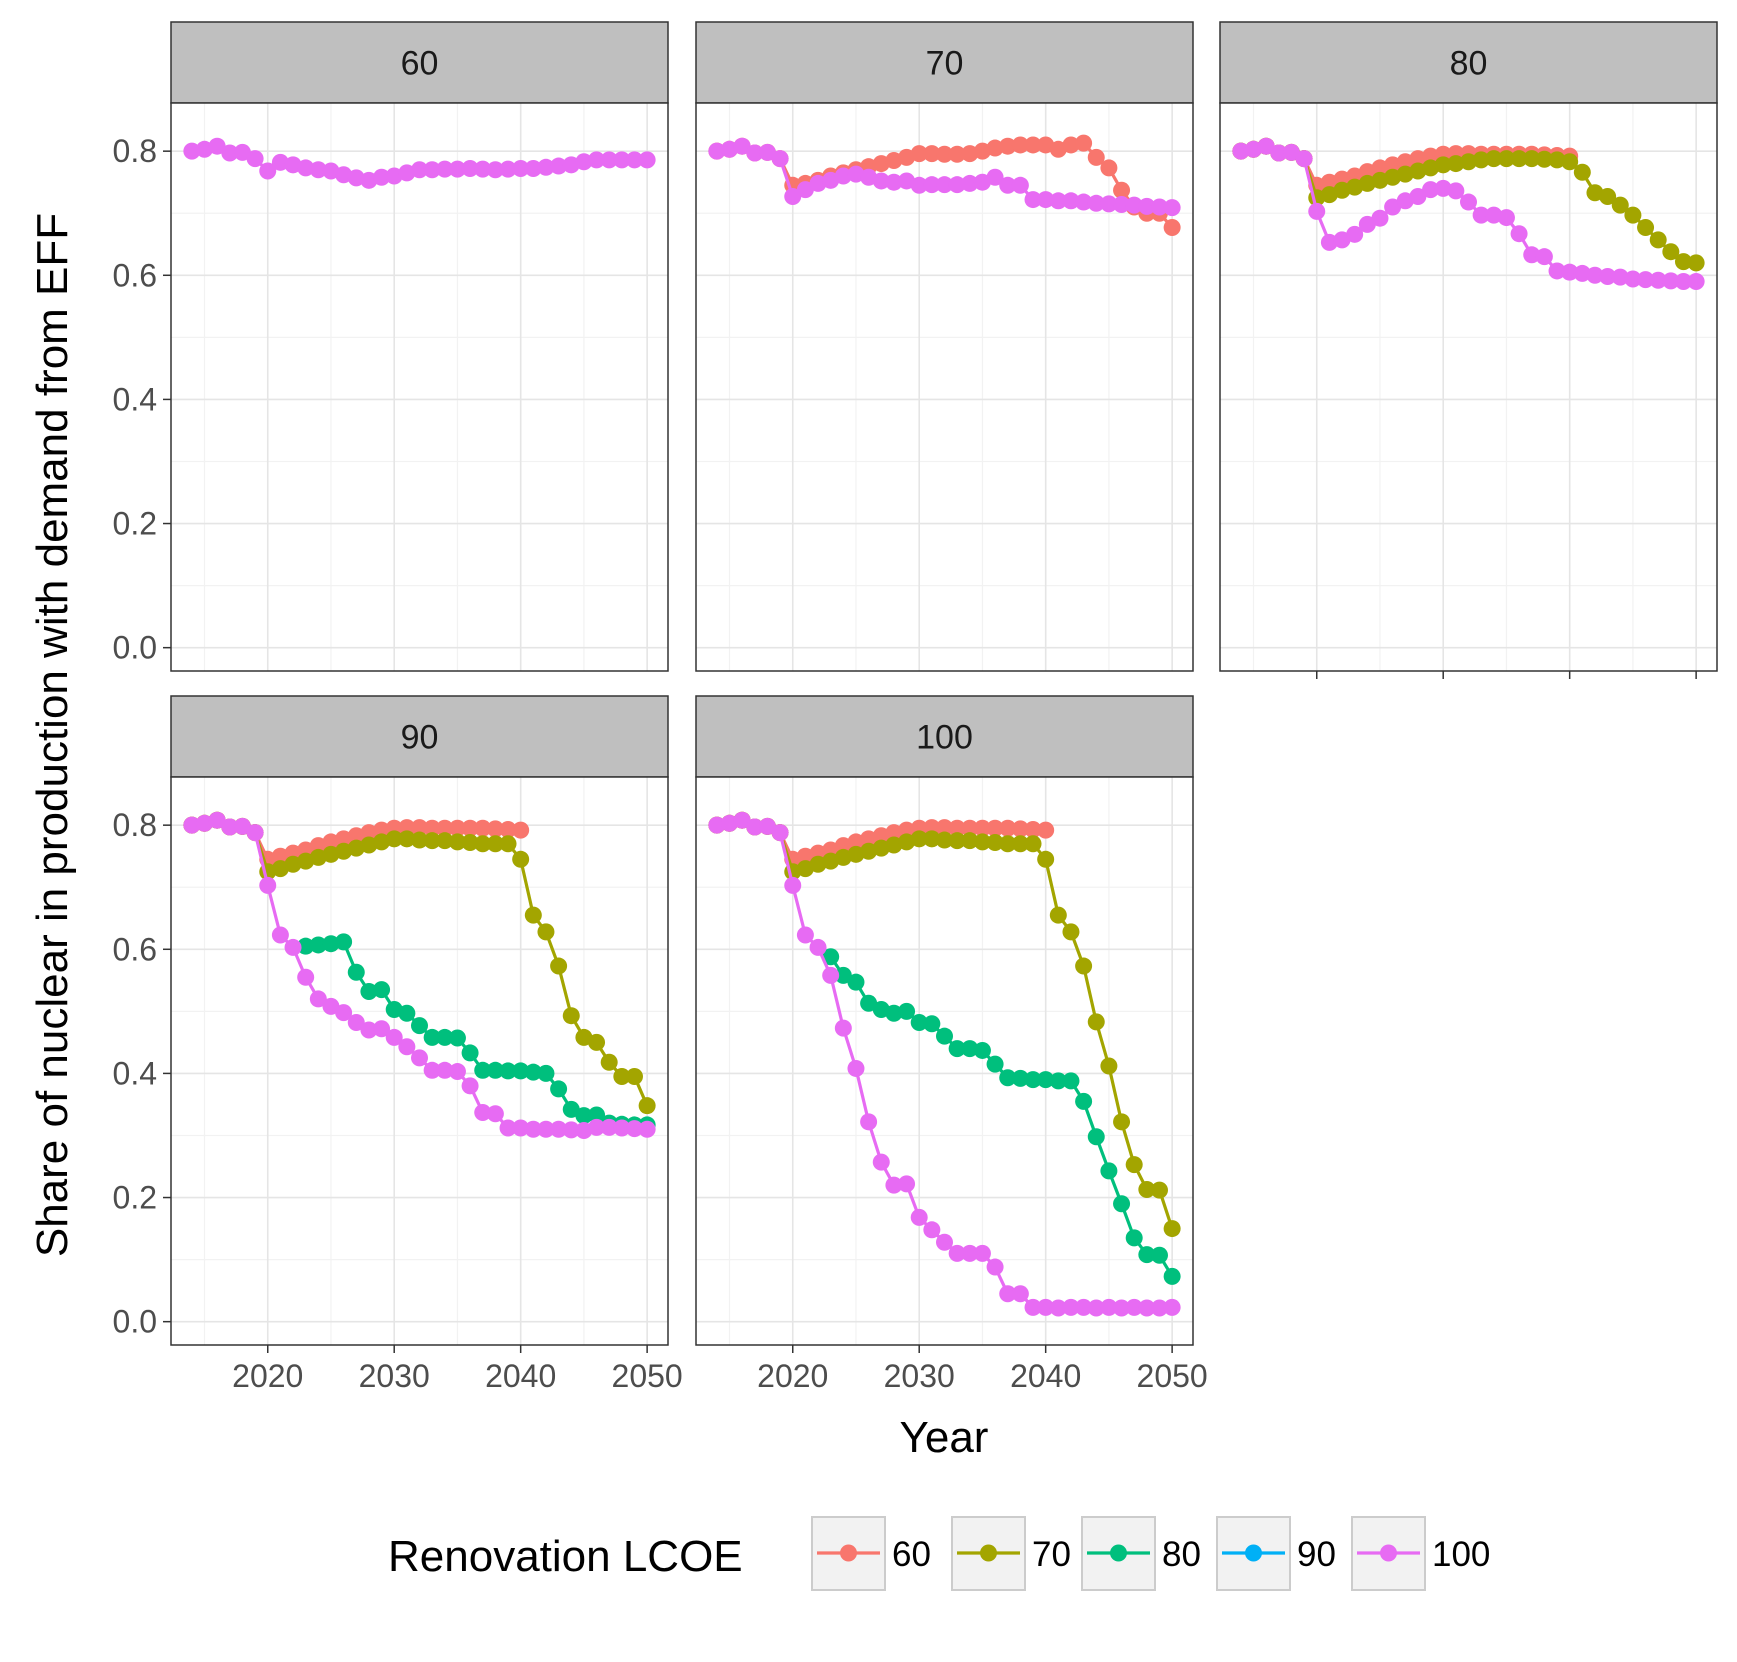 The height and width of the screenshot is (1662, 1737). What do you see at coordinates (944, 738) in the screenshot?
I see `strip-label: 100` at bounding box center [944, 738].